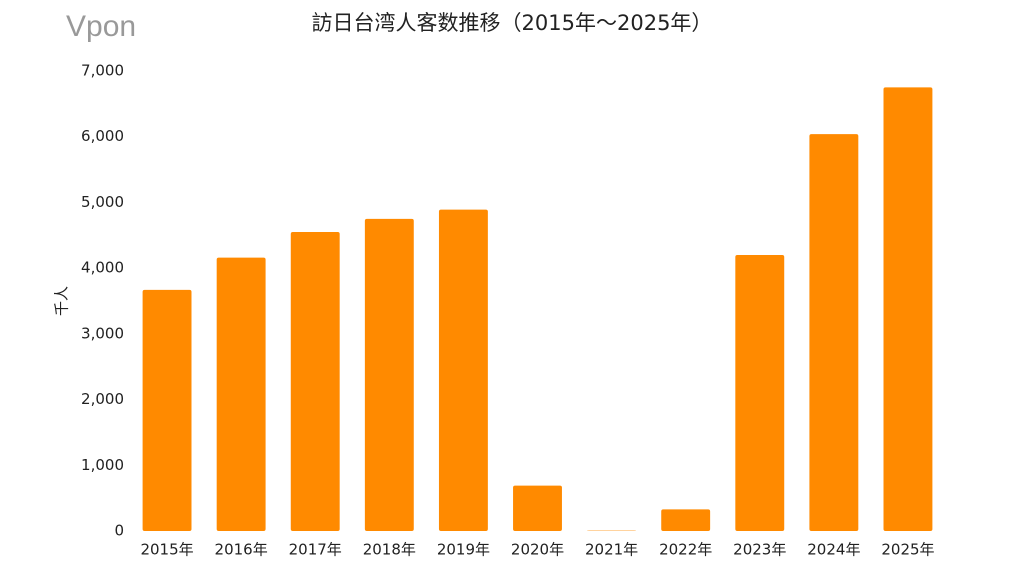 This screenshot has width=1024, height=576. What do you see at coordinates (315, 550) in the screenshot?
I see `x-tick-label: 2017年` at bounding box center [315, 550].